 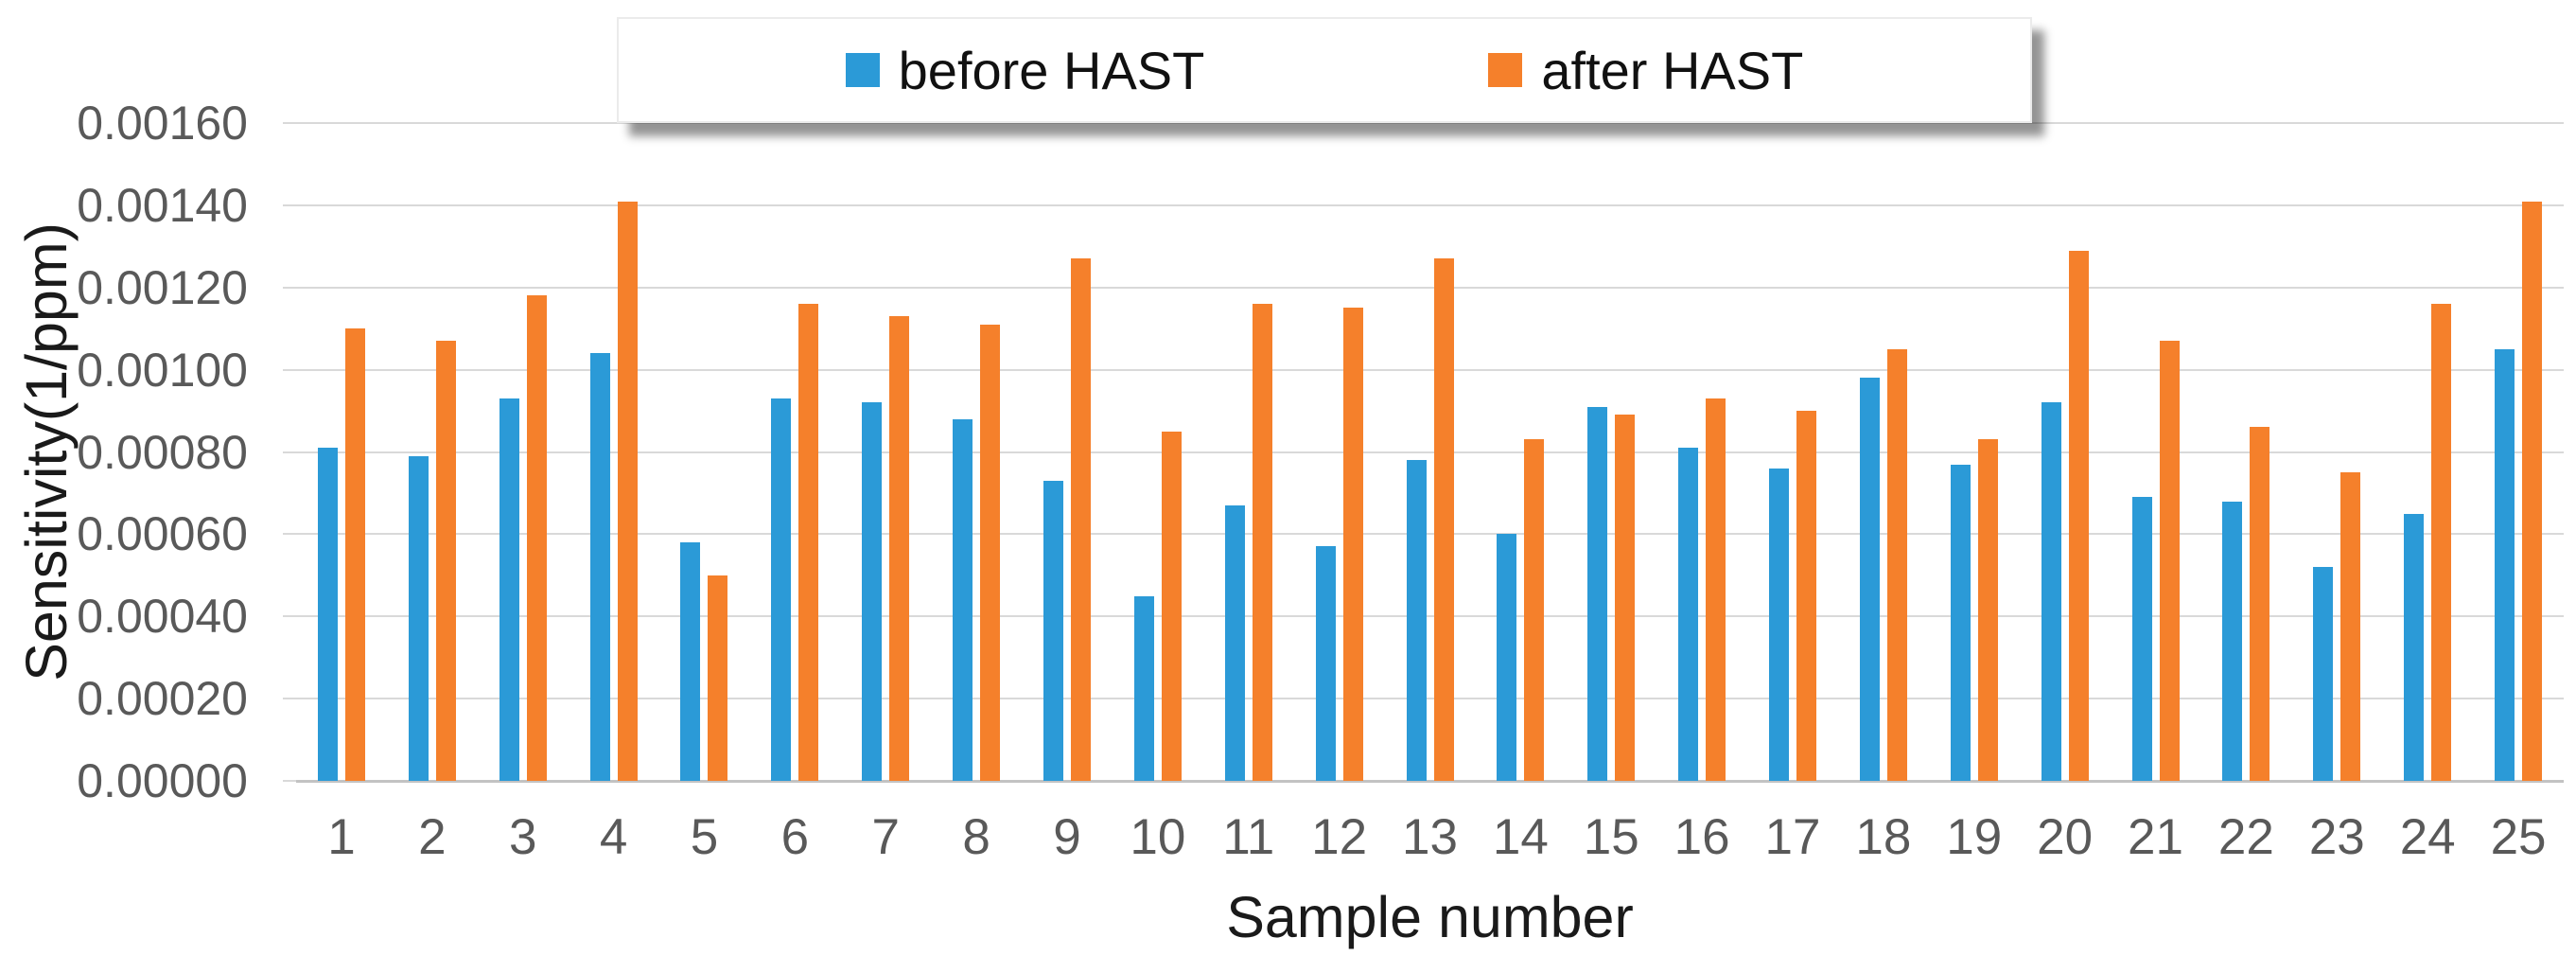 I want to click on x-tick-label: 7, so click(x=886, y=837).